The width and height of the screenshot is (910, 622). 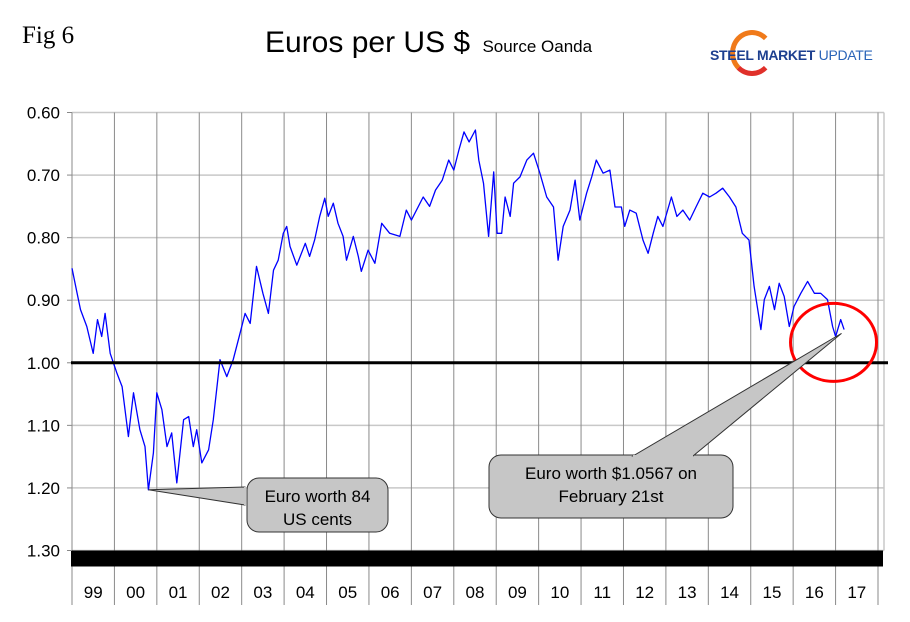 What do you see at coordinates (537, 46) in the screenshot?
I see `chart-subtitle: Source Oanda` at bounding box center [537, 46].